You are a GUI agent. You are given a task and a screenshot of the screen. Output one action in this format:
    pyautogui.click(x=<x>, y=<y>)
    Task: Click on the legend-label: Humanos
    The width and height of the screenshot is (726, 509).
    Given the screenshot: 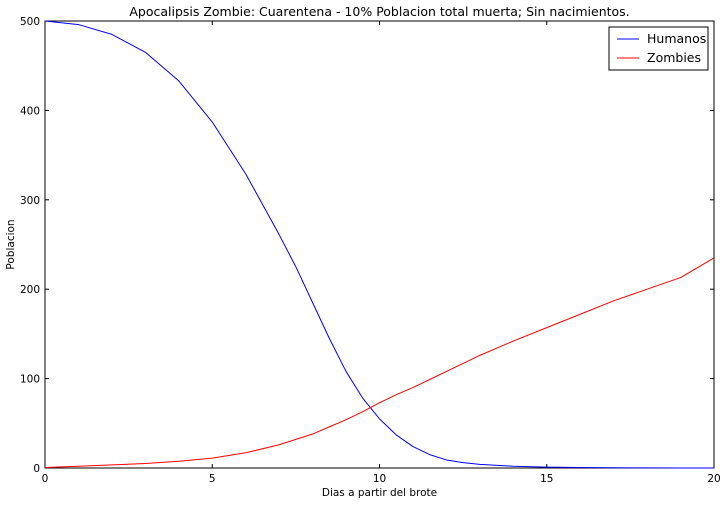 What is the action you would take?
    pyautogui.click(x=676, y=38)
    